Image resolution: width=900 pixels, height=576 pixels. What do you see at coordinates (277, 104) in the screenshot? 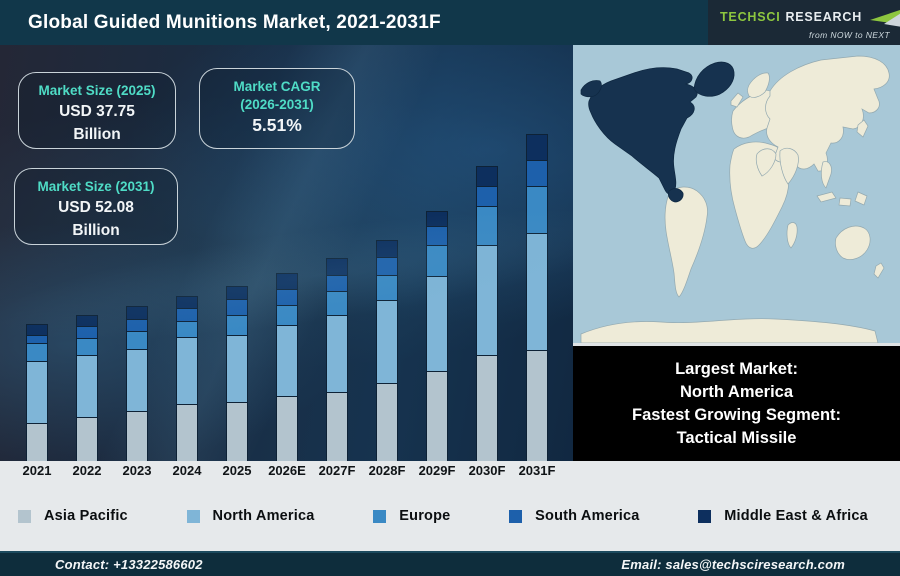
I see `stat-heading-line2: (2026-2031)` at bounding box center [277, 104].